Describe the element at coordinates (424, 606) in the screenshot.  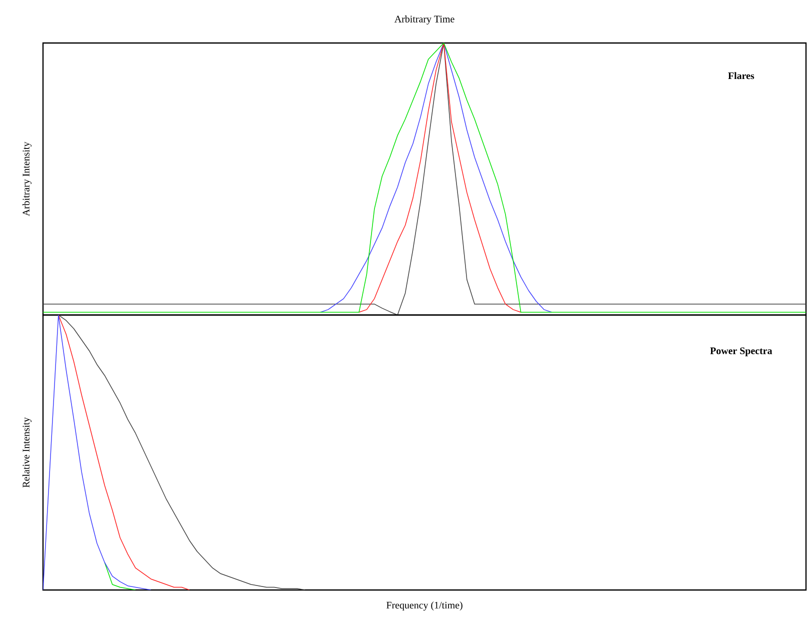
I see `x-axis-title: Frequency (1/time)` at that location.